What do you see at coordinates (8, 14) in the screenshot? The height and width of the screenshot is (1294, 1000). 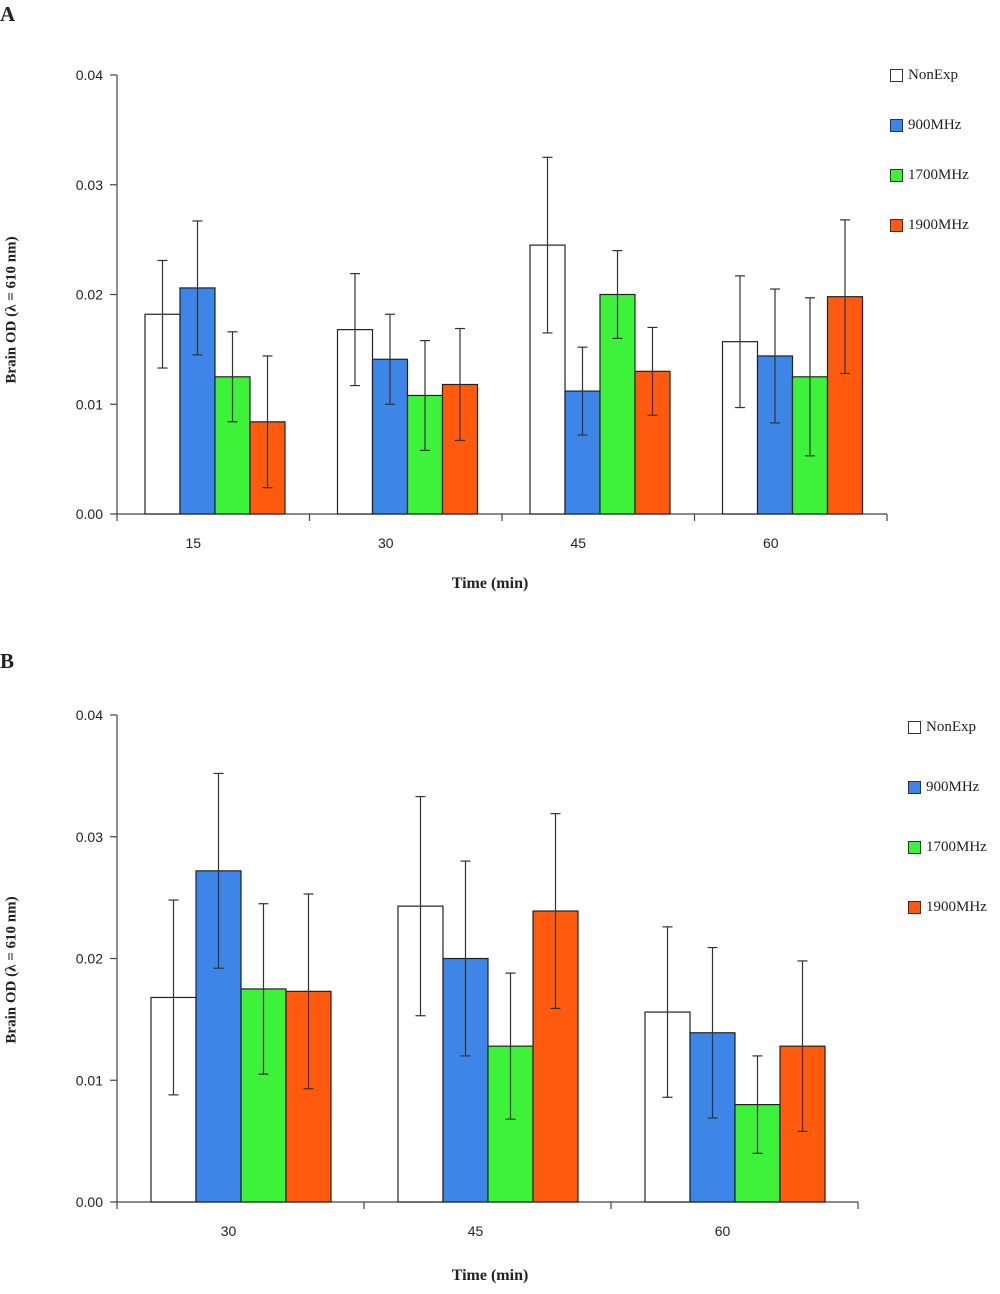 I see `panel-label: A` at bounding box center [8, 14].